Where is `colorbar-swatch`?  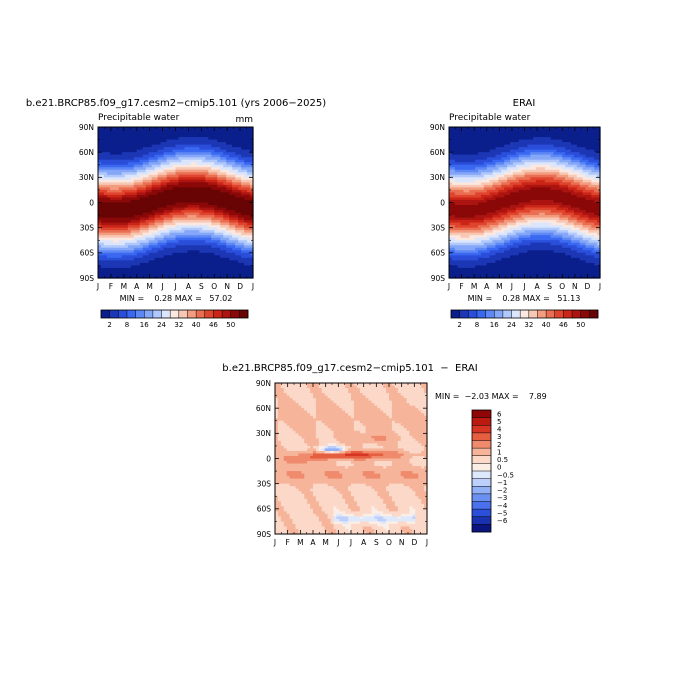
colorbar-swatch is located at coordinates (123, 314).